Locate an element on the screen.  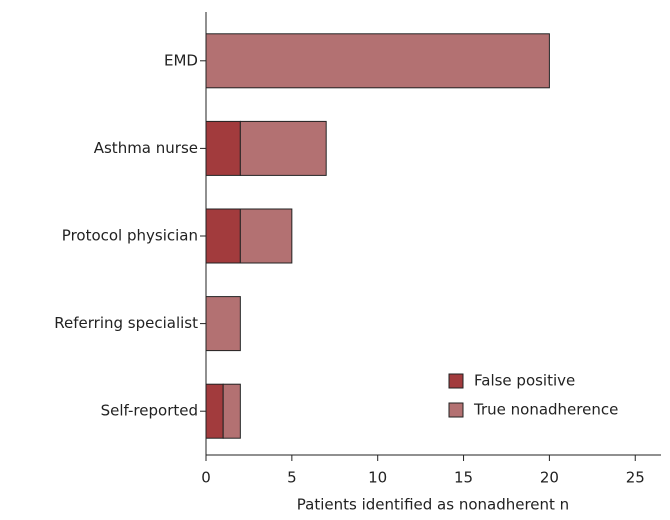
x-tick-label: 5 is located at coordinates (292, 478).